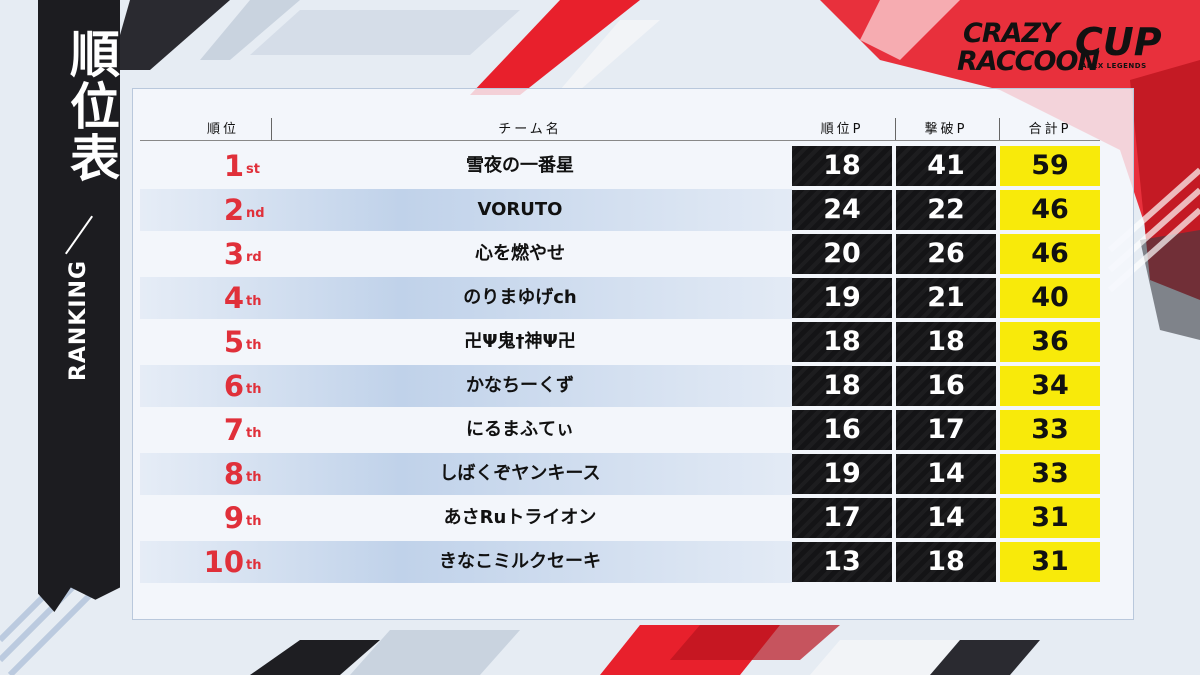 The height and width of the screenshot is (675, 1200). What do you see at coordinates (946, 386) in the screenshot?
I see `kill-points: 16` at bounding box center [946, 386].